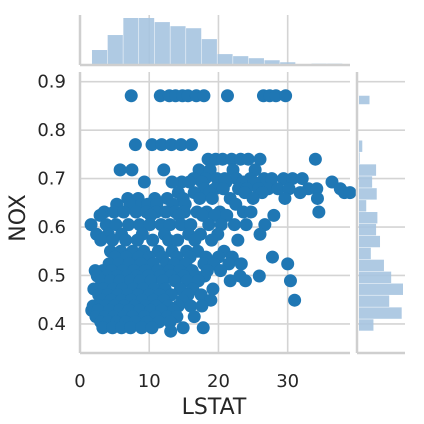  I want to click on y-tick-label: 0.6, so click(51, 227).